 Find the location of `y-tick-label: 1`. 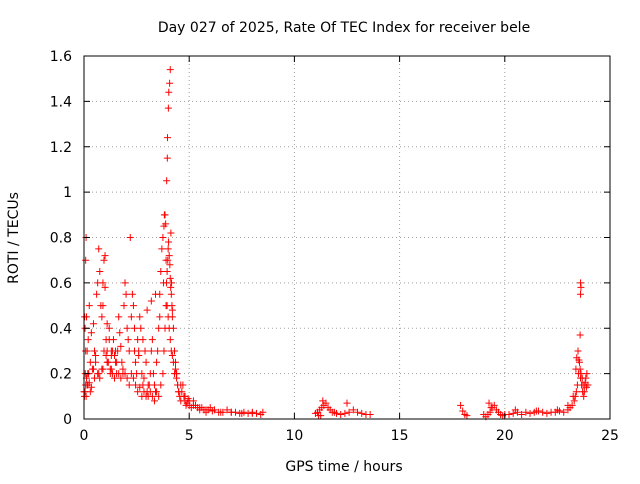

y-tick-label: 1 is located at coordinates (67, 193).